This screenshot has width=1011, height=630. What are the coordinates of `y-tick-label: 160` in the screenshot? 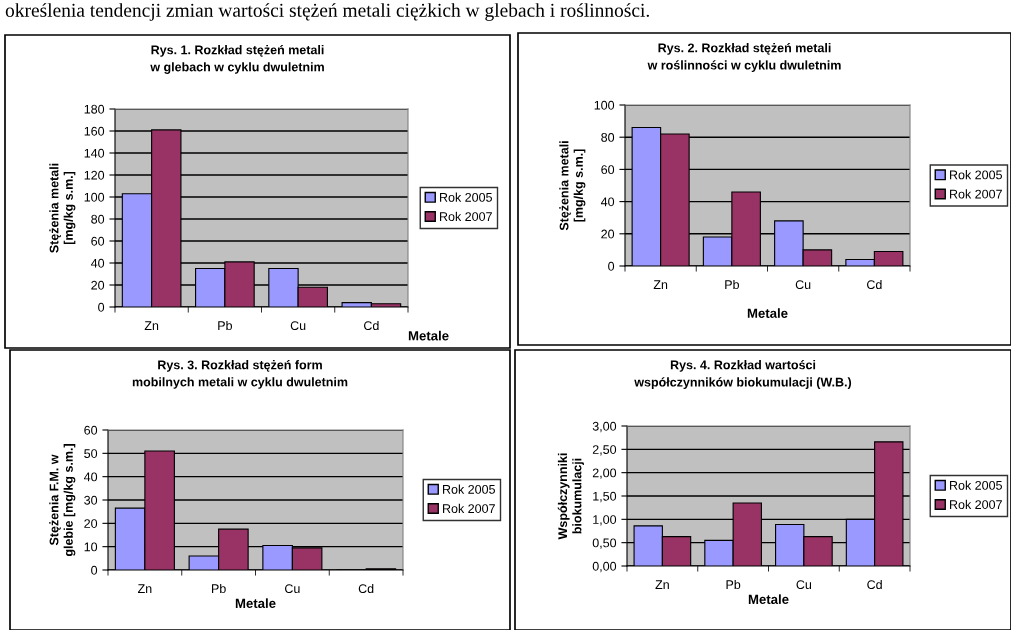 It's located at (94, 131).